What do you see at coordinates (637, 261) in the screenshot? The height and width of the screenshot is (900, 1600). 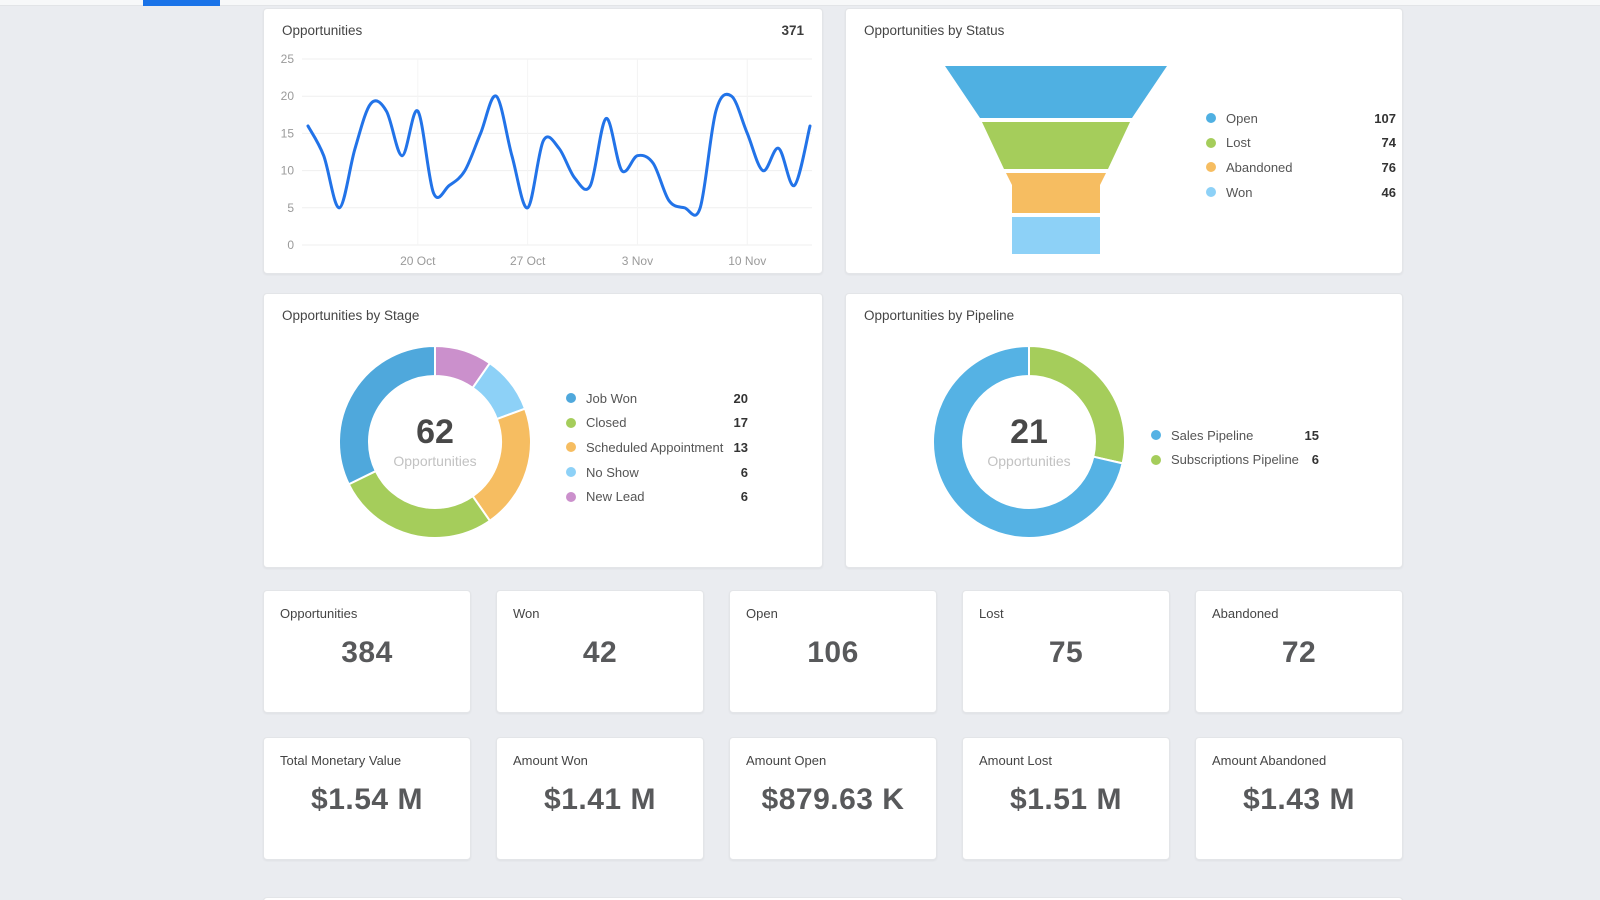 I see `svg-text: 3 Nov` at bounding box center [637, 261].